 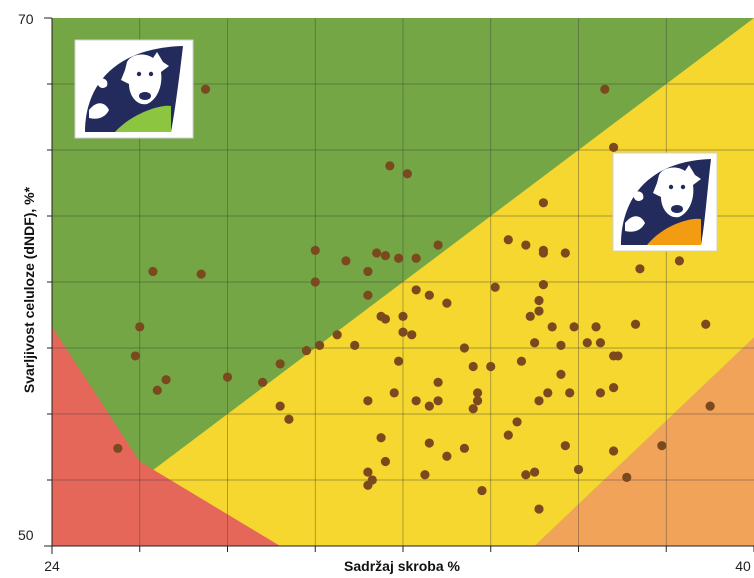 What do you see at coordinates (29, 289) in the screenshot?
I see `y-axis-label: Svarljivost celuloze (dNDF), %*` at bounding box center [29, 289].